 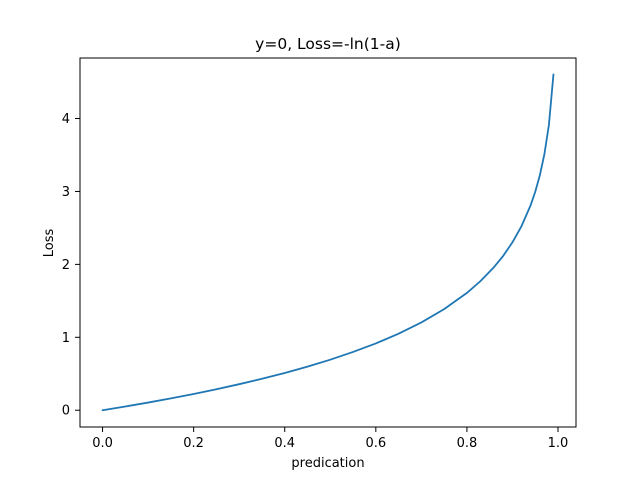 What do you see at coordinates (66, 338) in the screenshot?
I see `y-tick-label: 1` at bounding box center [66, 338].